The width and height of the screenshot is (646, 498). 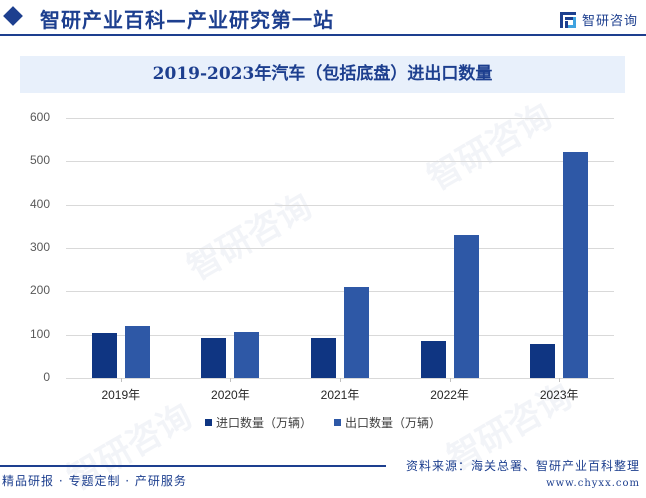 I want to click on legend-swatch-import, so click(x=208, y=422).